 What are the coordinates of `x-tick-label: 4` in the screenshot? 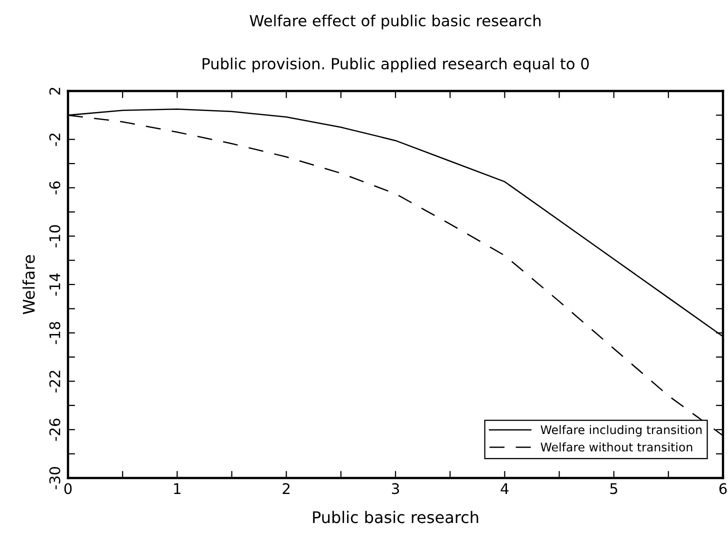 It's located at (504, 488).